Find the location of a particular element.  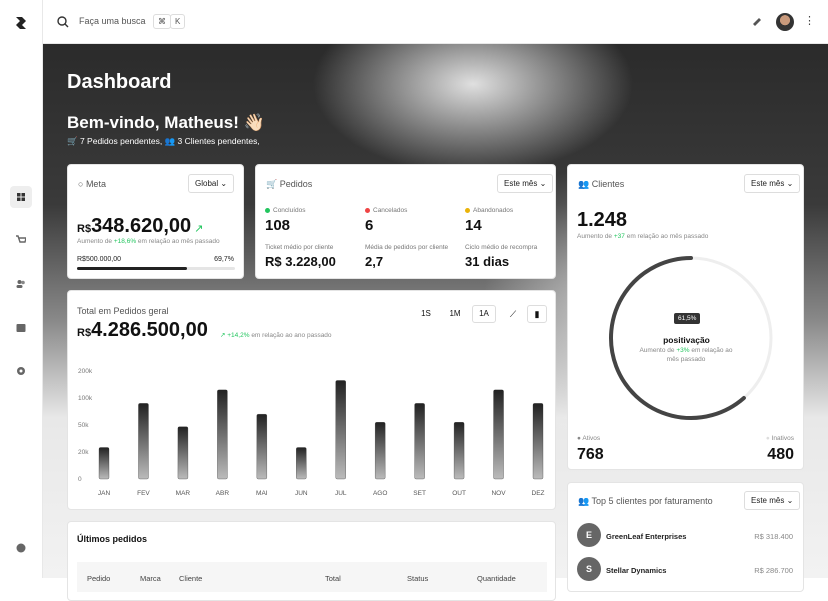

card-title: 👥 Clientes is located at coordinates (601, 184).